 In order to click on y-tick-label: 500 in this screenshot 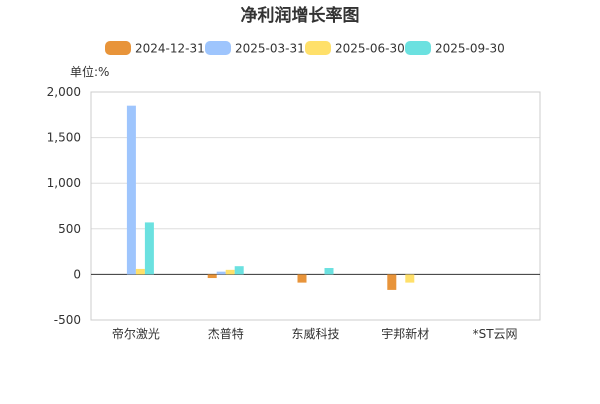, I will do `click(69, 229)`.